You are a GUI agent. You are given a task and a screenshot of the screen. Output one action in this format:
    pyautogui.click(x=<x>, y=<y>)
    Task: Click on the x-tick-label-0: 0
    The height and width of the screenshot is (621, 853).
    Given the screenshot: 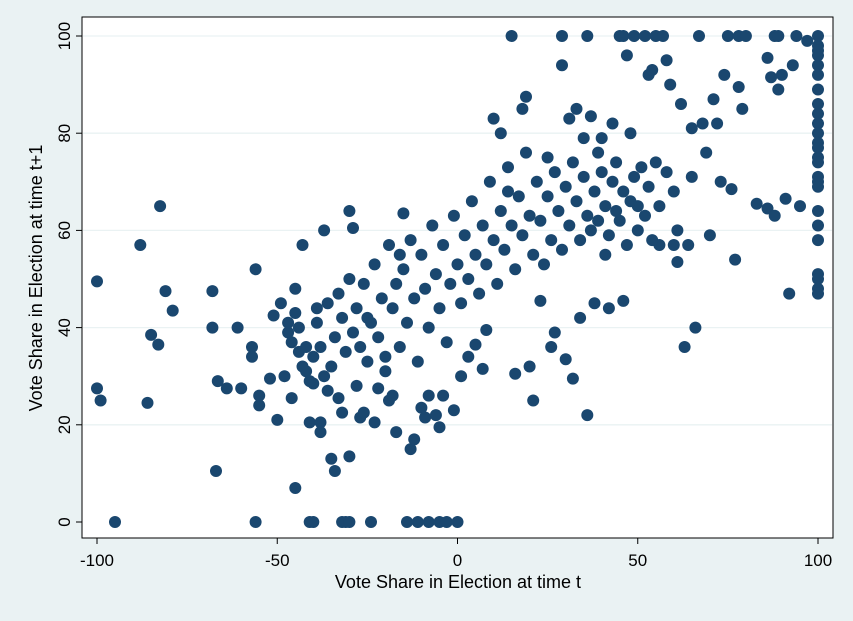 What is the action you would take?
    pyautogui.click(x=457, y=560)
    